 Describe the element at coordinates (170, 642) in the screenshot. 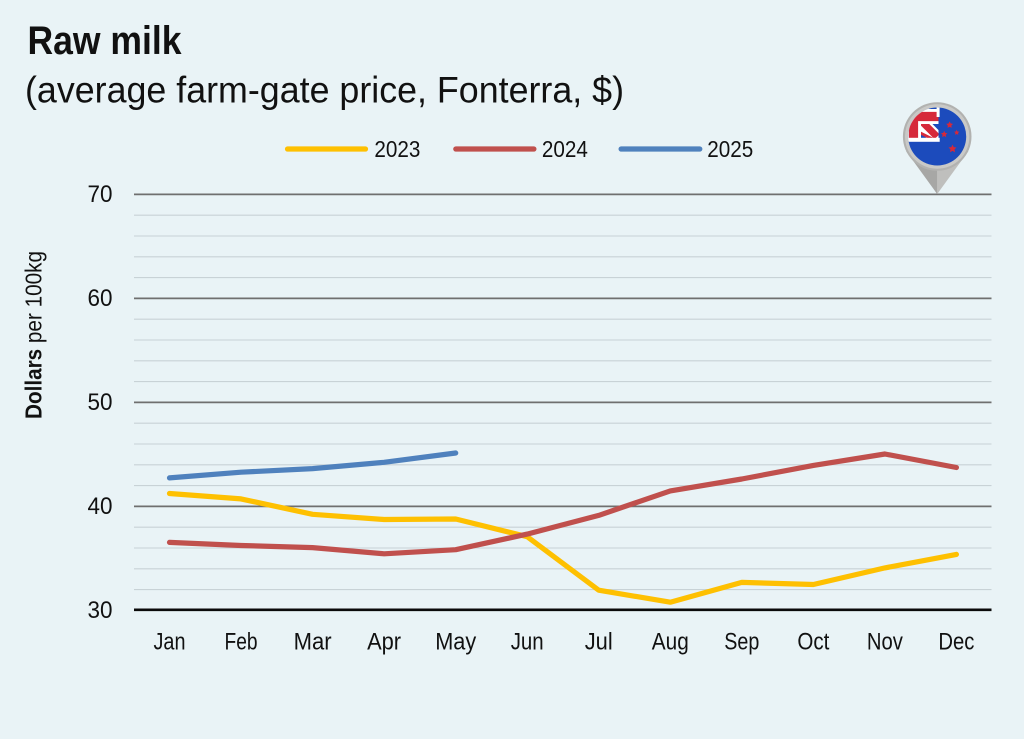

I see `svg-text: Jan` at that location.